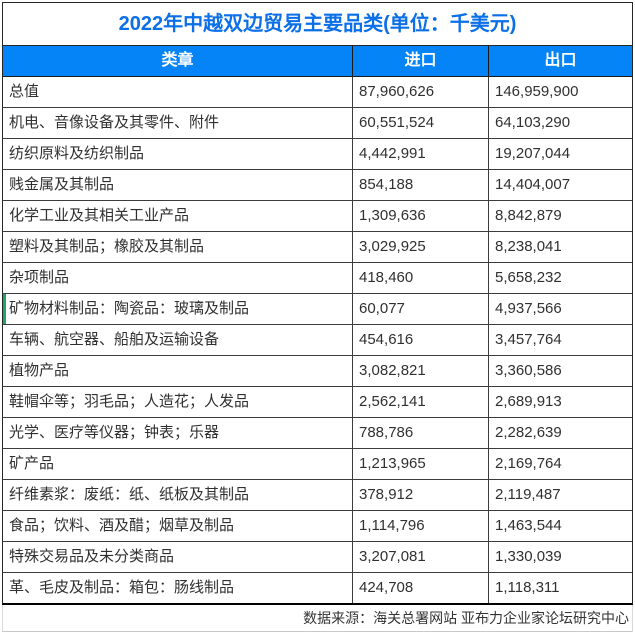  Describe the element at coordinates (114, 339) in the screenshot. I see `category-cell: 车辆、航空器、船舶及运输设备` at that location.